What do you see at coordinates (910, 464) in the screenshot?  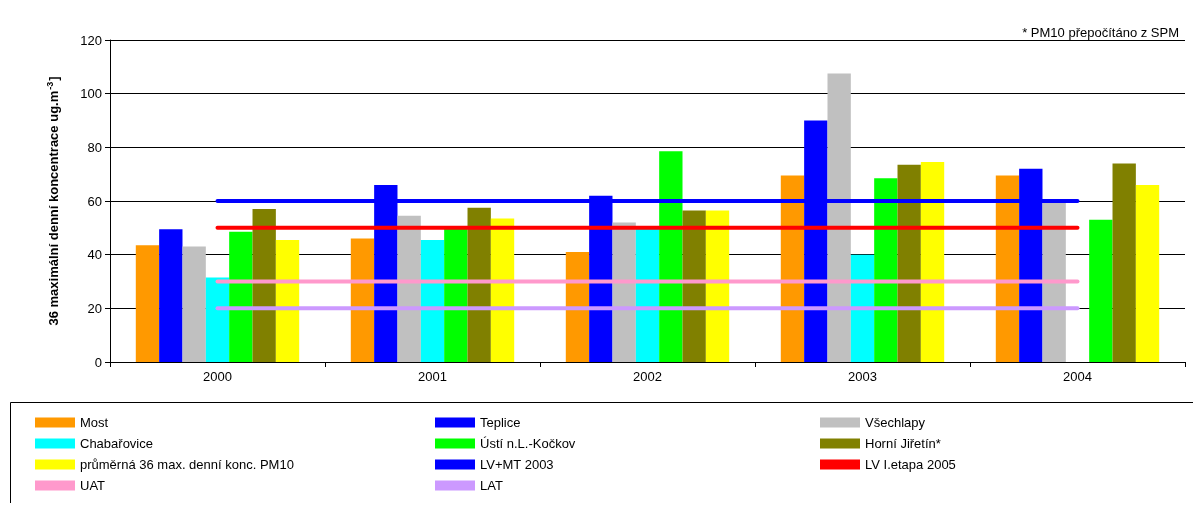 I see `legend-label: LV I.etapa 2005` at bounding box center [910, 464].